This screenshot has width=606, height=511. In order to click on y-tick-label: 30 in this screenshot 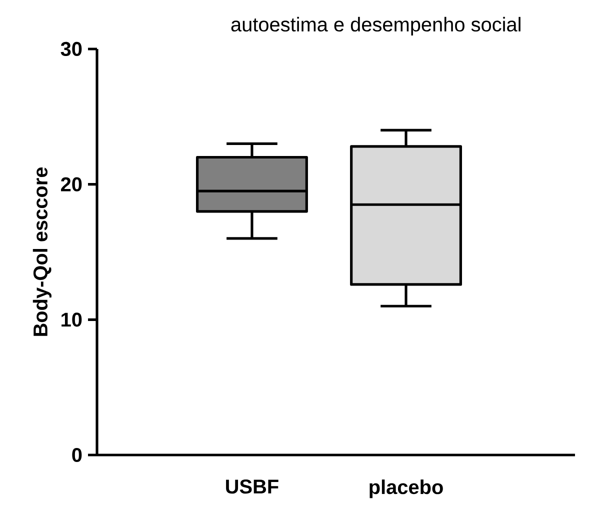, I will do `click(71, 49)`.